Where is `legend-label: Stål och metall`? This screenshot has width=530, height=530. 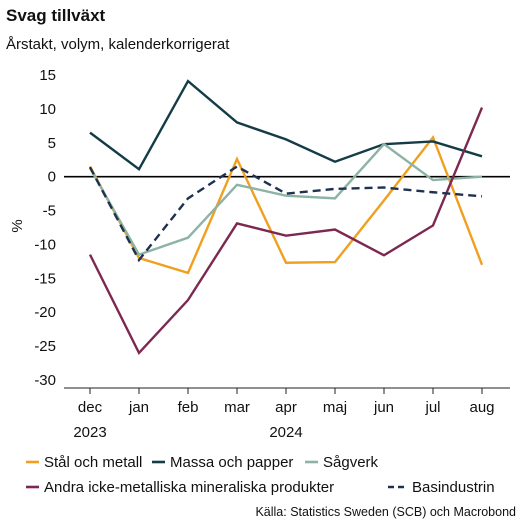 legend-label: Stål och metall is located at coordinates (93, 462).